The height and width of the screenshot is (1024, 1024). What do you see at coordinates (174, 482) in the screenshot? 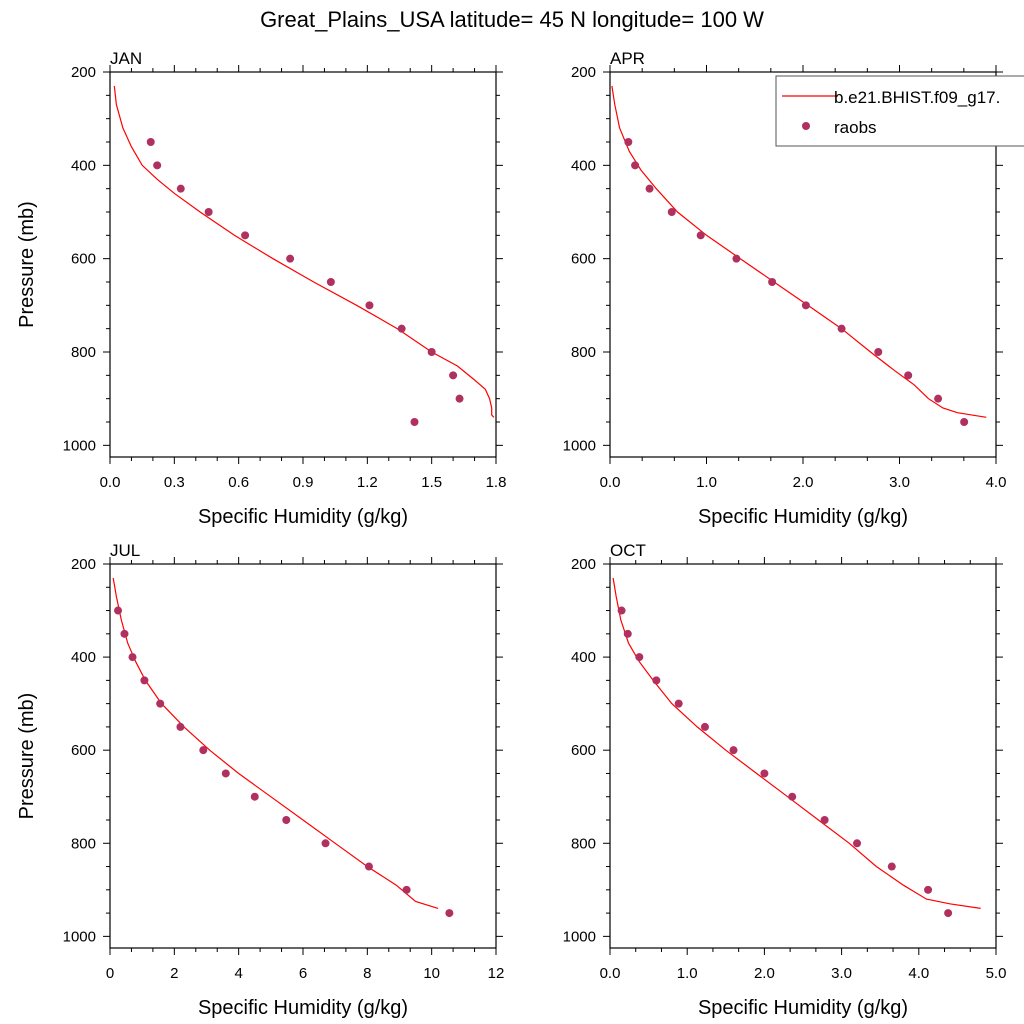
I see `x-tick-label: 0.3` at bounding box center [174, 482].